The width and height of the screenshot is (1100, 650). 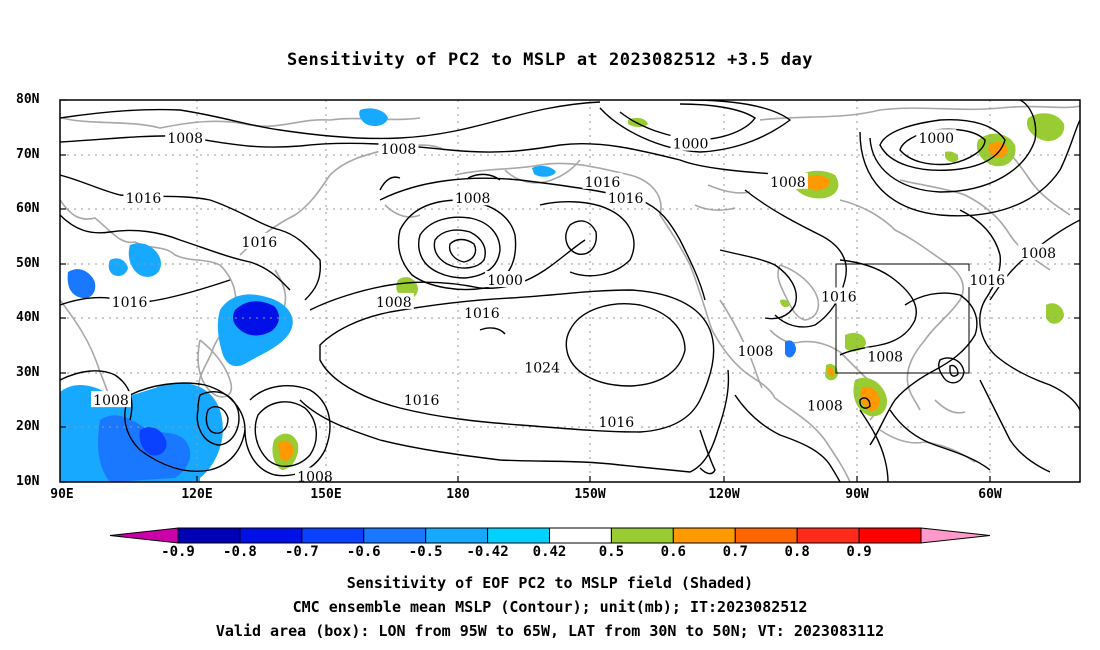 I want to click on lat-label: 30N, so click(x=28, y=372).